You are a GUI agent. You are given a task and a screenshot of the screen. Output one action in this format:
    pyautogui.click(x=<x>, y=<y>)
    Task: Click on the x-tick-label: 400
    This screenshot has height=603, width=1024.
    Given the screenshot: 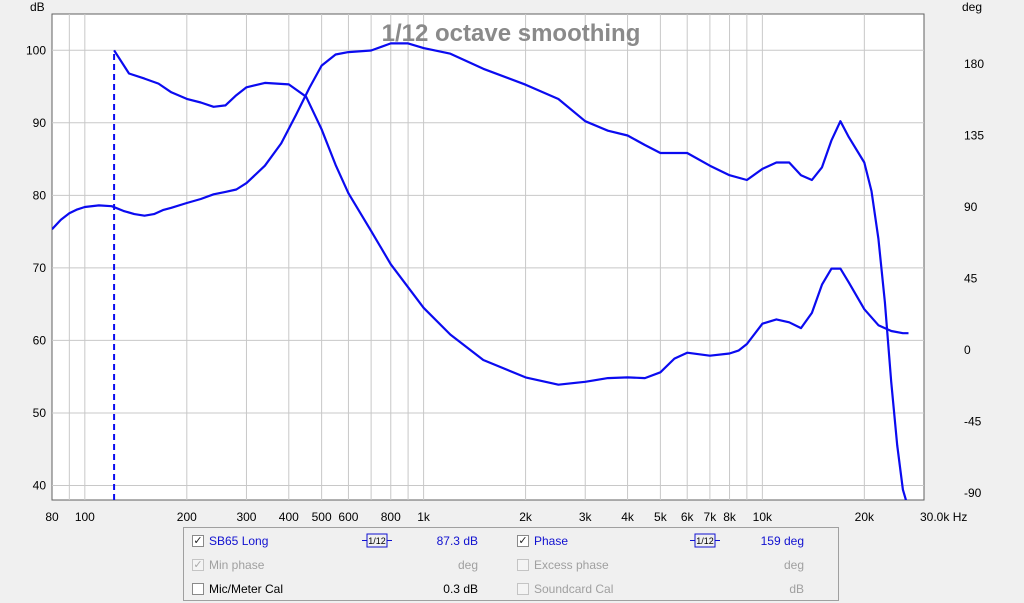 What is the action you would take?
    pyautogui.click(x=289, y=517)
    